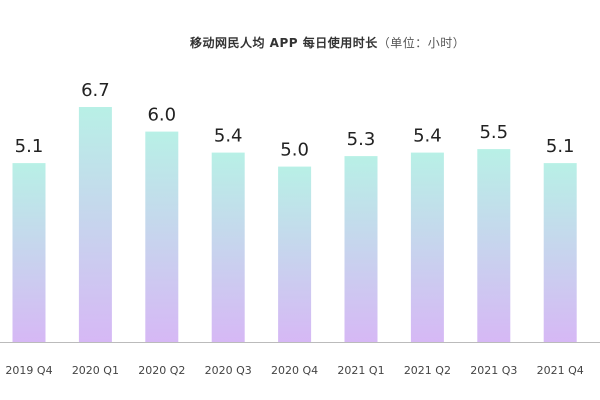  What do you see at coordinates (427, 370) in the screenshot?
I see `tick-label-2021-q2: 2021 Q2` at bounding box center [427, 370].